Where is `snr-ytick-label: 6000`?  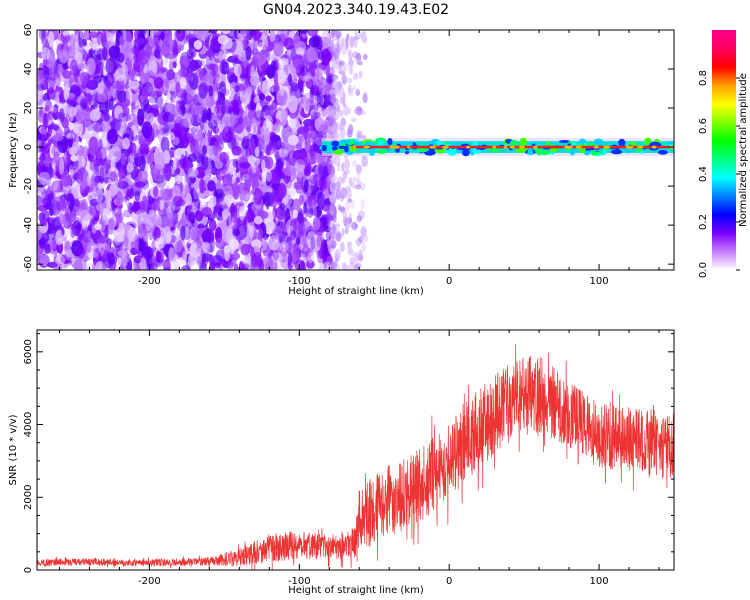 snr-ytick-label: 6000 is located at coordinates (28, 351).